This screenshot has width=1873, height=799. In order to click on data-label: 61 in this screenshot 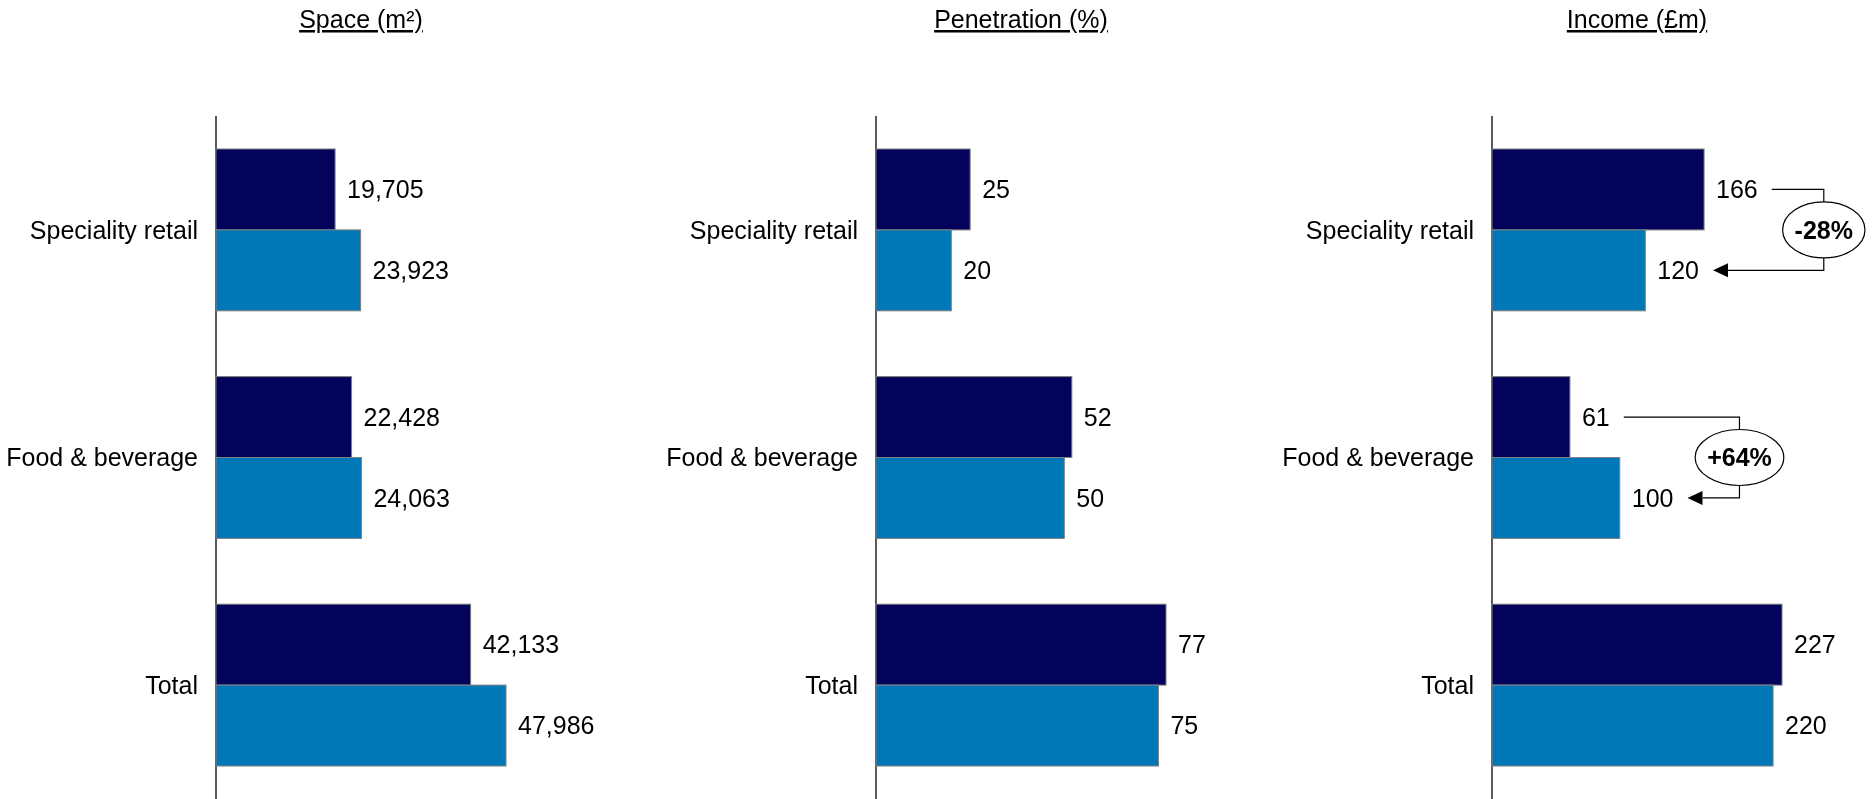, I will do `click(1595, 416)`.